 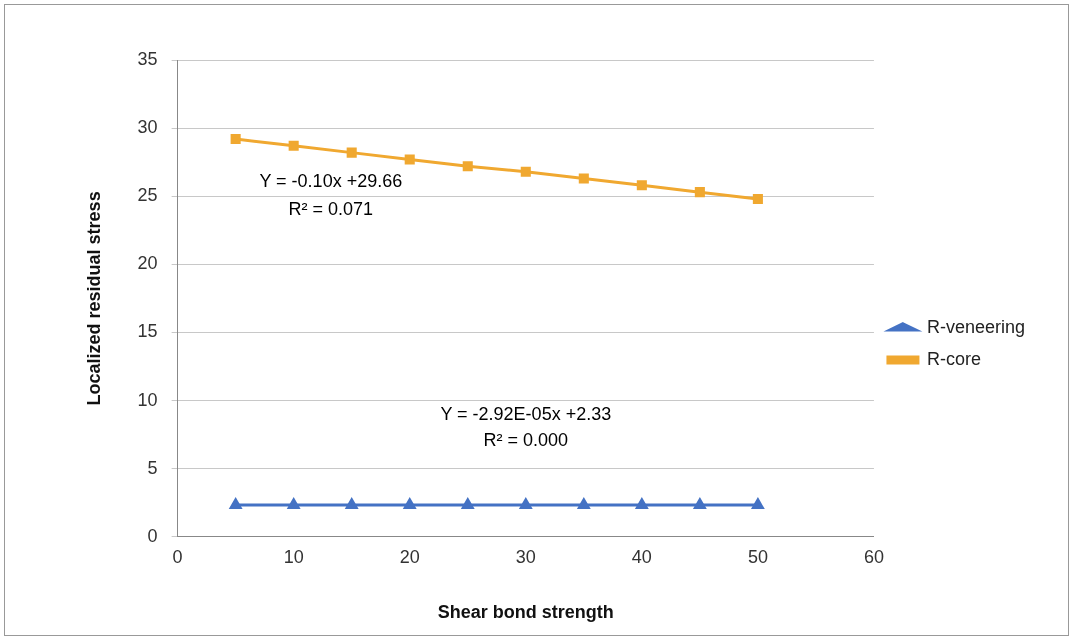 I want to click on y-tick-label: 0, so click(x=152, y=535).